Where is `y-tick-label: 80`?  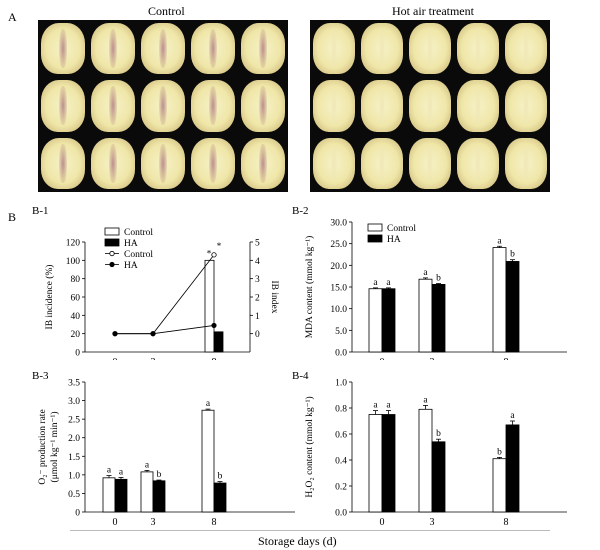 y-tick-label: 80 is located at coordinates (76, 280).